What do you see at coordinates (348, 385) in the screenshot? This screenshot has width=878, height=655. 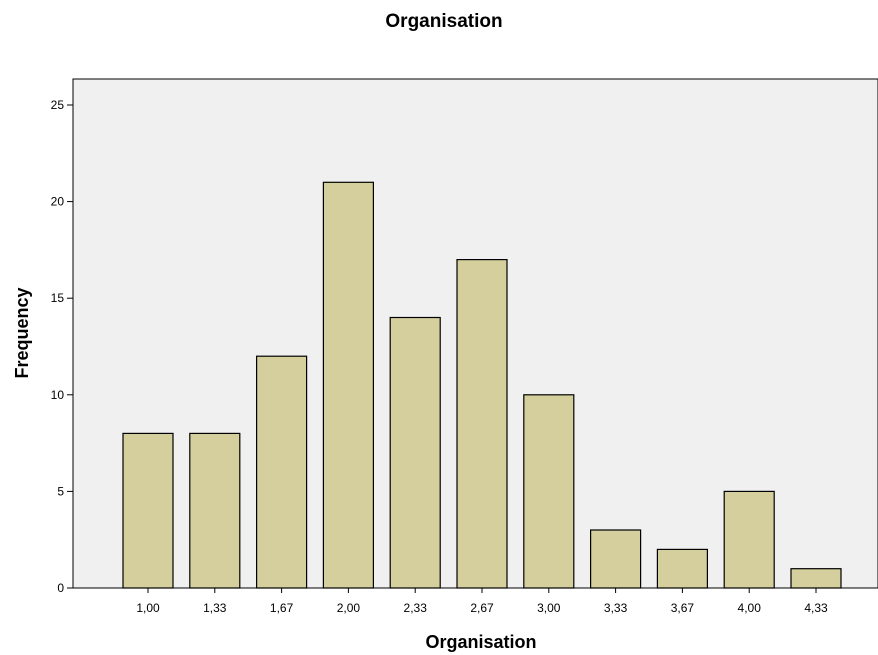 I see `bar-2,00` at bounding box center [348, 385].